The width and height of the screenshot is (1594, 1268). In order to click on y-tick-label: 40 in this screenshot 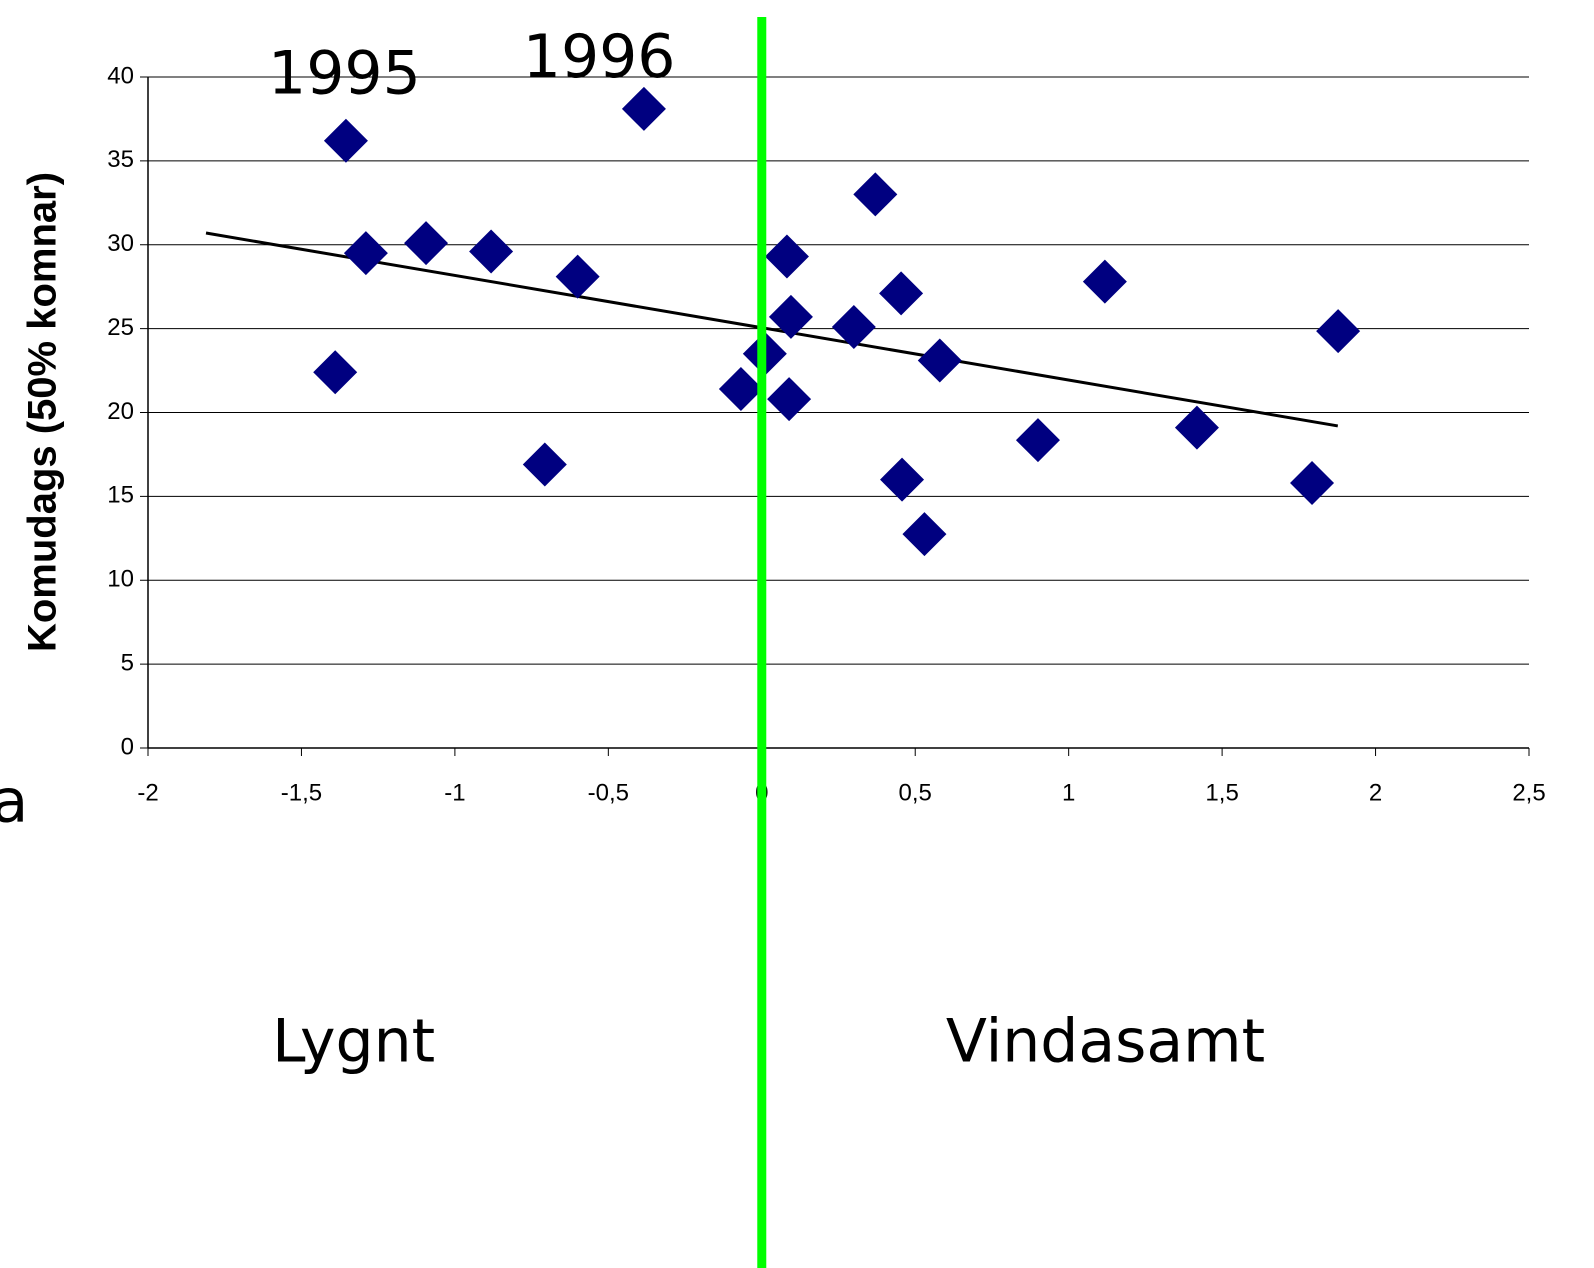, I will do `click(120, 75)`.